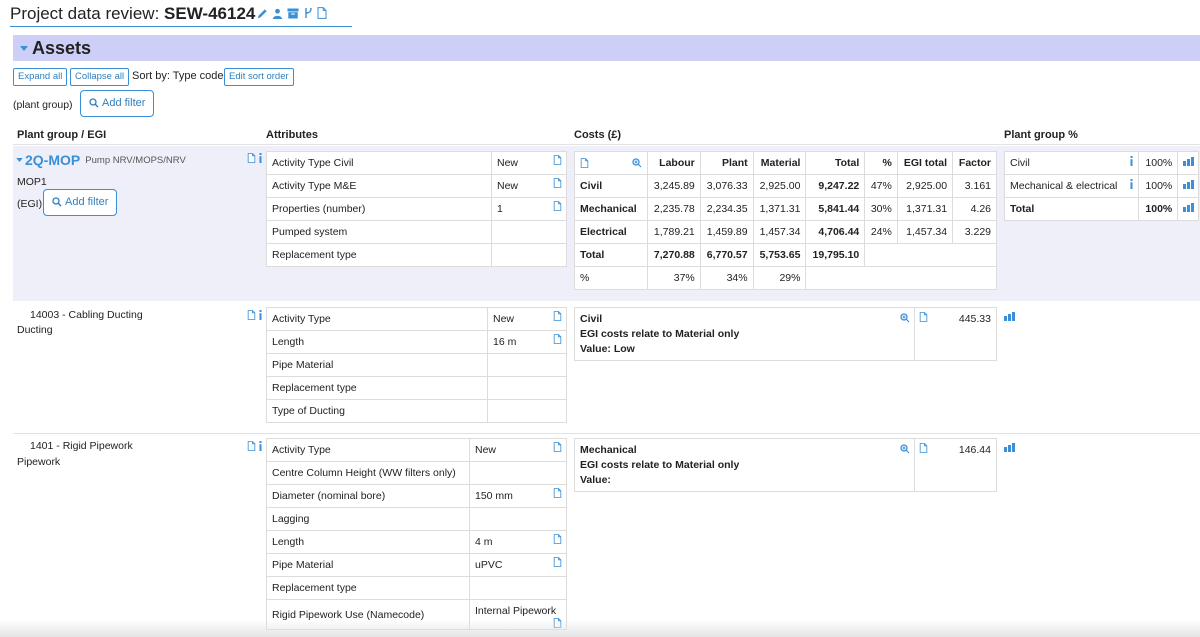 This screenshot has height=637, width=1200. What do you see at coordinates (292, 135) in the screenshot?
I see `column-header-attributes: Attributes` at bounding box center [292, 135].